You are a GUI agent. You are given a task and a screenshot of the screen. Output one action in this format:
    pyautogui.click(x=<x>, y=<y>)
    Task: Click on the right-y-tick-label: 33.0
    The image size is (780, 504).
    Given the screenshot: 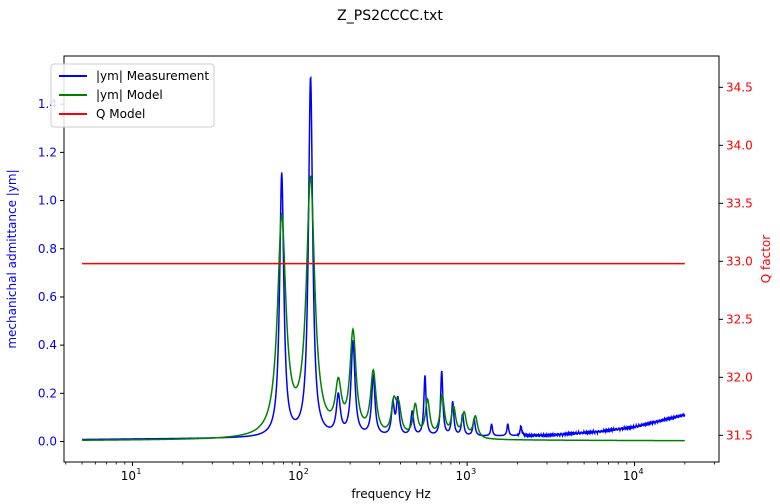 What is the action you would take?
    pyautogui.click(x=739, y=261)
    